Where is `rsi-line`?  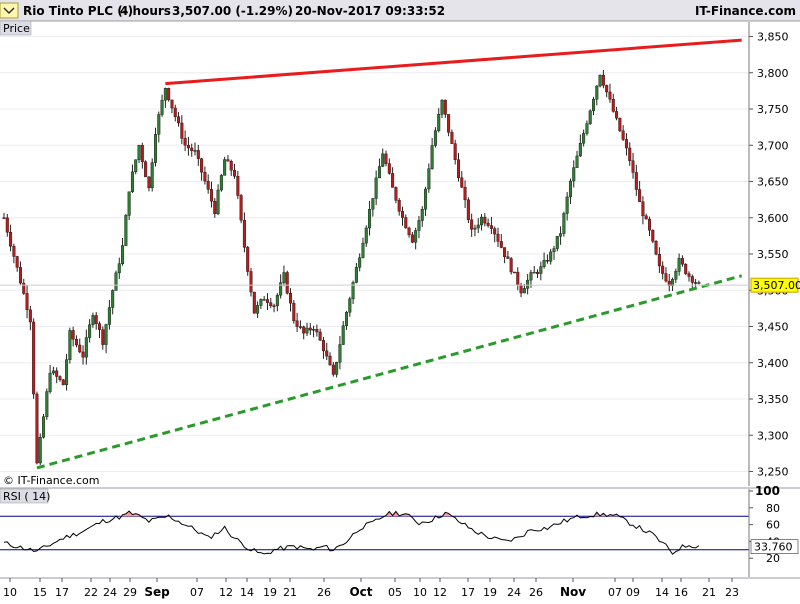 rsi-line is located at coordinates (351, 532).